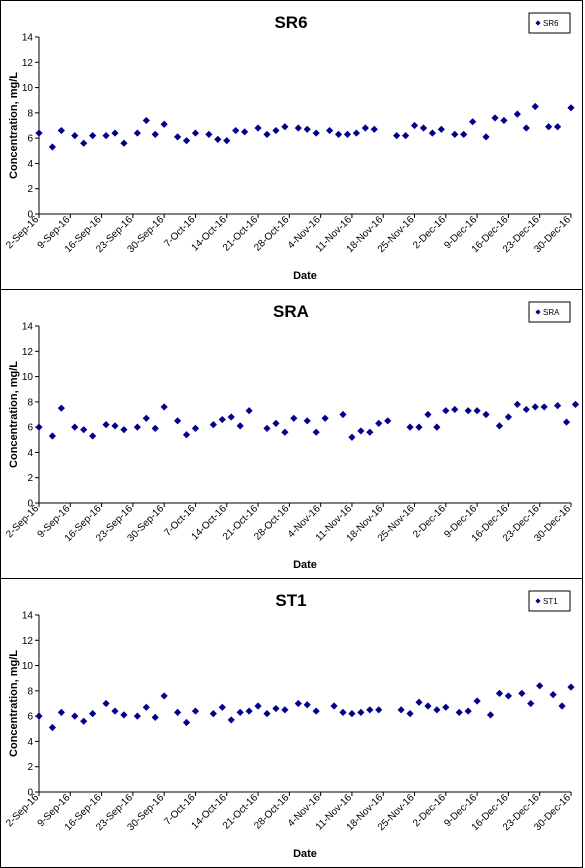 This screenshot has width=585, height=868. What do you see at coordinates (290, 600) in the screenshot?
I see `chart-title: ST1` at bounding box center [290, 600].